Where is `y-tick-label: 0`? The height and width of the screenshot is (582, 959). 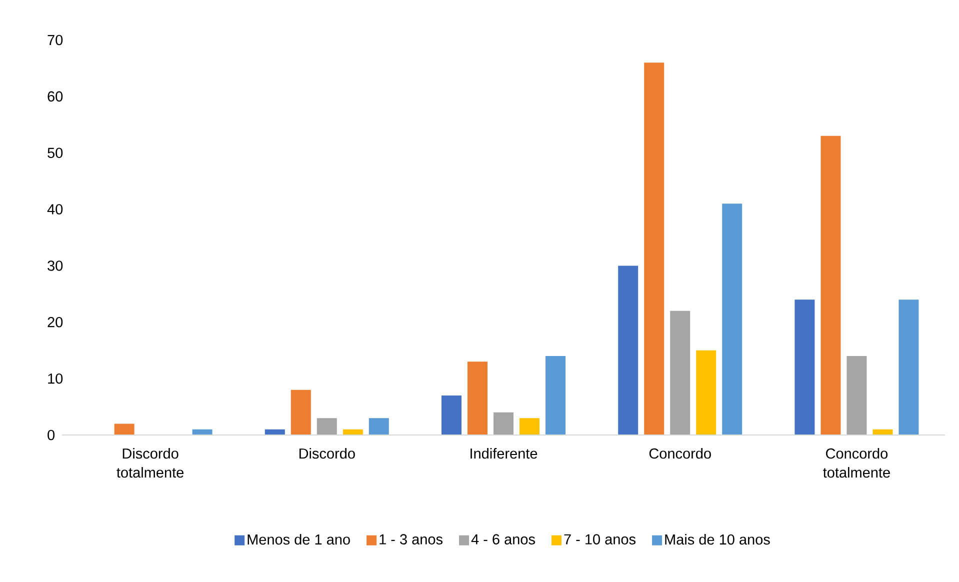
y-tick-label: 0 is located at coordinates (51, 435).